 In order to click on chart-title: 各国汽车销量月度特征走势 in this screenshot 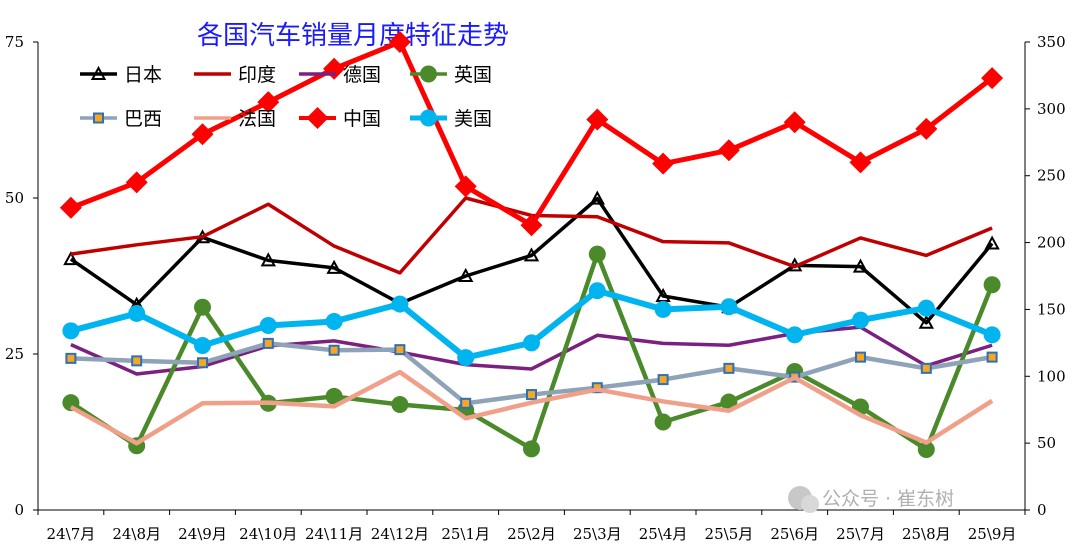, I will do `click(353, 36)`.